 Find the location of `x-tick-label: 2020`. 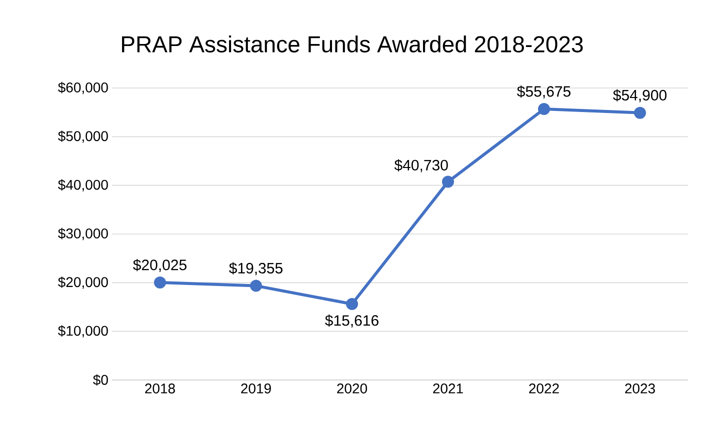

x-tick-label: 2020 is located at coordinates (352, 389).